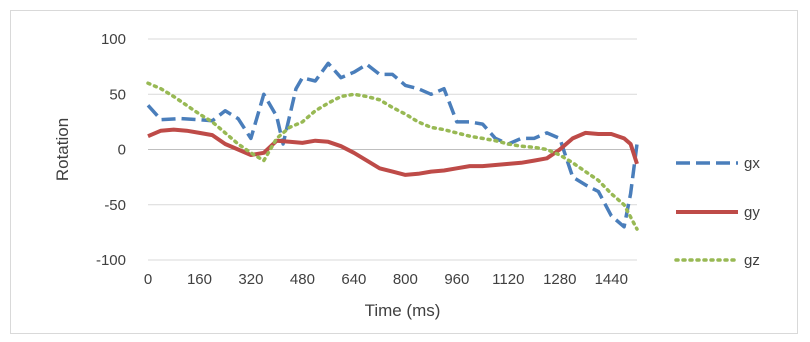  What do you see at coordinates (559, 279) in the screenshot?
I see `x-tick-label: 1280` at bounding box center [559, 279].